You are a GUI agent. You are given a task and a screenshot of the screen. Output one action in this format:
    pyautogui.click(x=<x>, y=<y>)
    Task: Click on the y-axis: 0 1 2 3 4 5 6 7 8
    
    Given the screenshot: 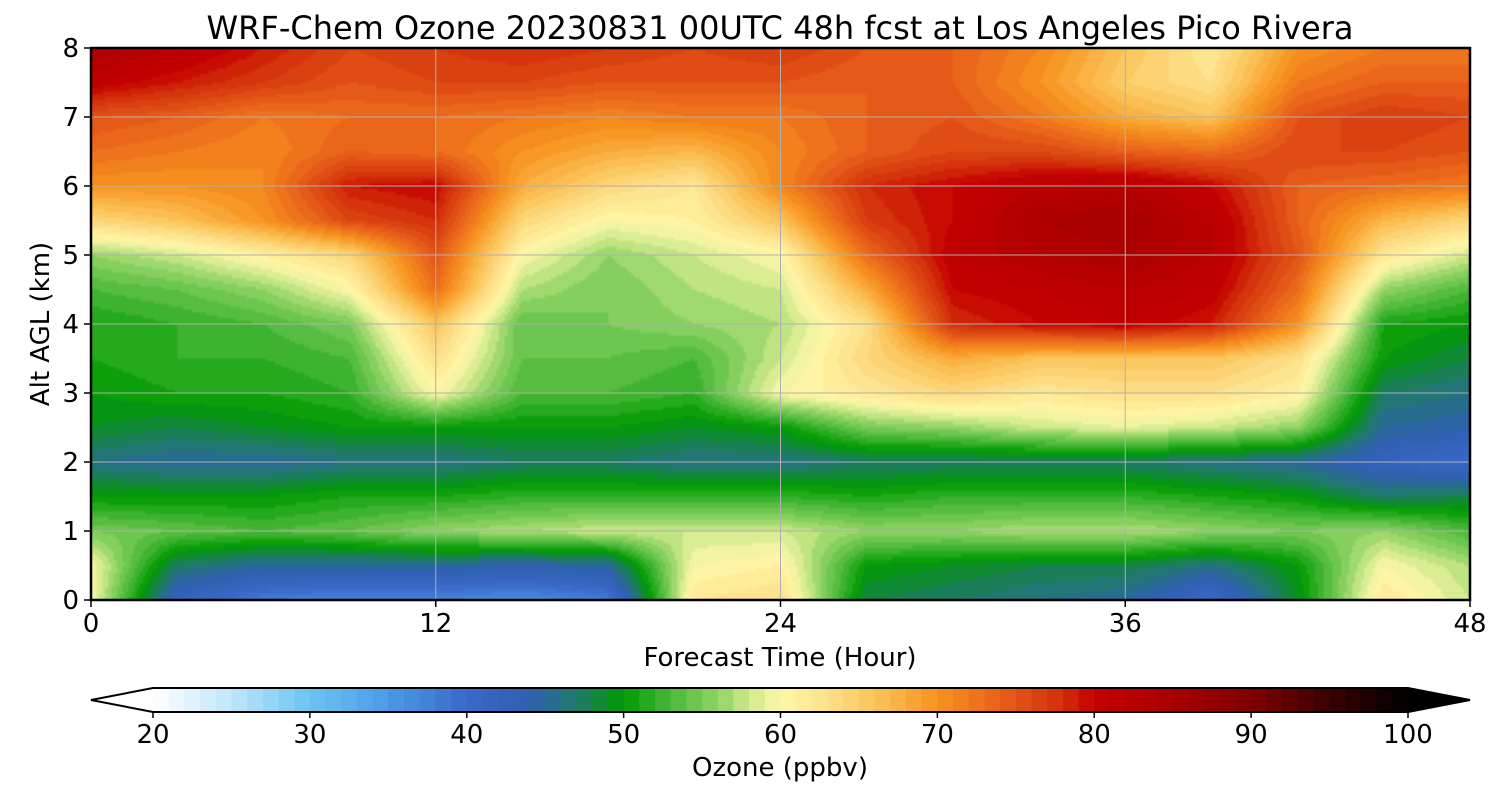 What is the action you would take?
    pyautogui.click(x=76, y=325)
    